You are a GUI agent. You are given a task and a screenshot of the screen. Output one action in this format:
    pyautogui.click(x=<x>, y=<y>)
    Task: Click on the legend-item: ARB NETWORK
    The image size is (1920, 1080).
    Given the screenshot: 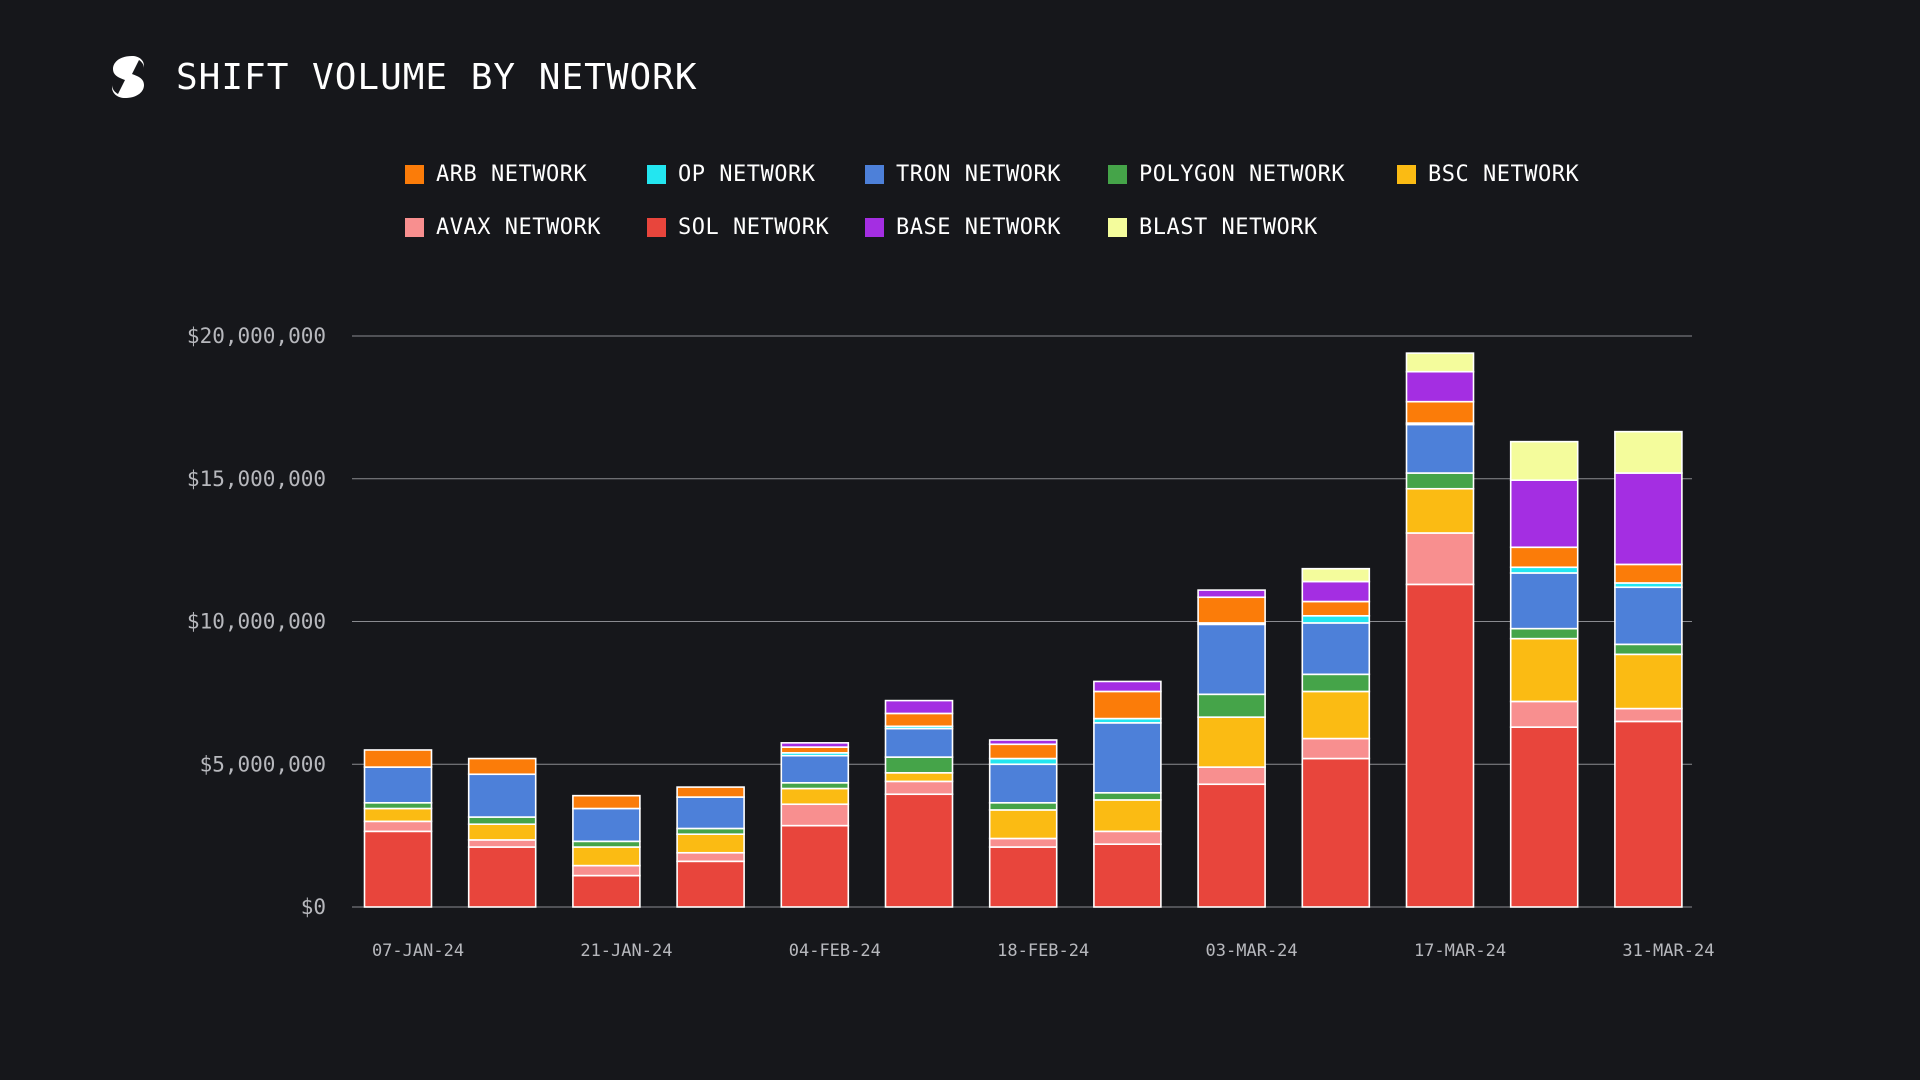 What is the action you would take?
    pyautogui.click(x=526, y=174)
    